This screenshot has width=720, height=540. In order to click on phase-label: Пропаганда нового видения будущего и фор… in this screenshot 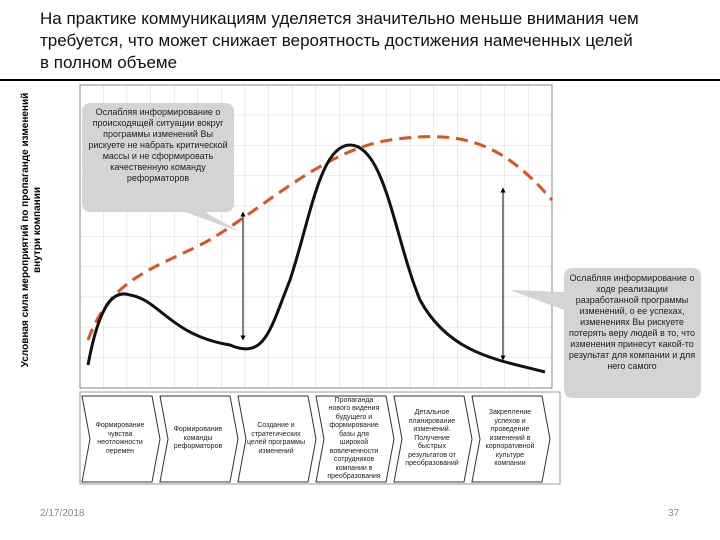, I will do `click(354, 438)`.